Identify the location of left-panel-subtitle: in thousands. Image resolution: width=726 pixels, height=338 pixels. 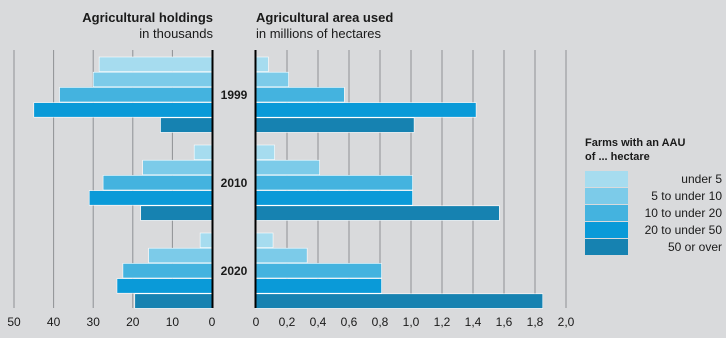
(176, 33).